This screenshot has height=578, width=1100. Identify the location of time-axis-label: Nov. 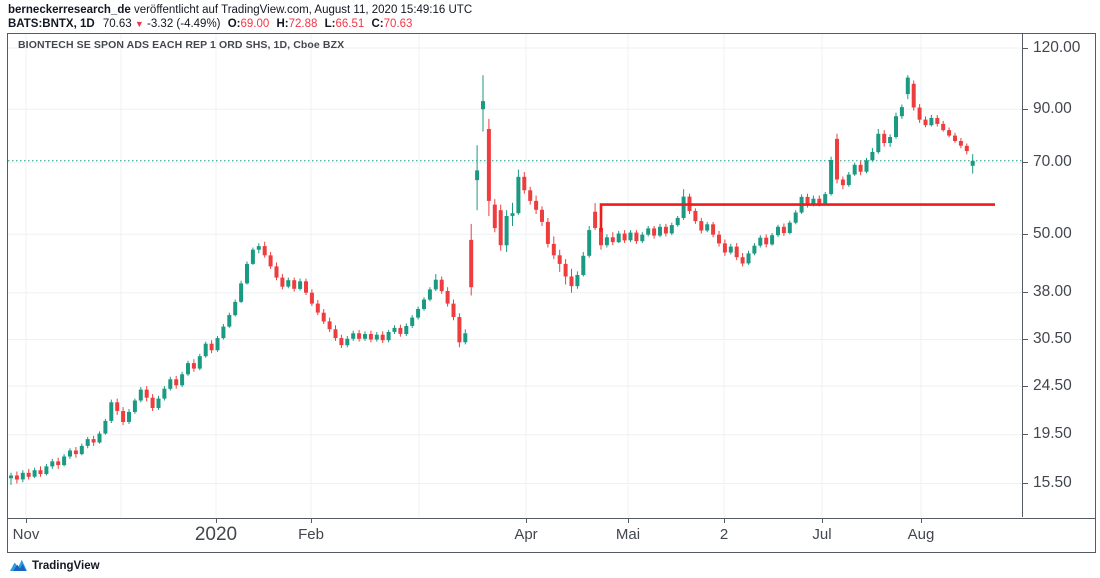
(26, 534).